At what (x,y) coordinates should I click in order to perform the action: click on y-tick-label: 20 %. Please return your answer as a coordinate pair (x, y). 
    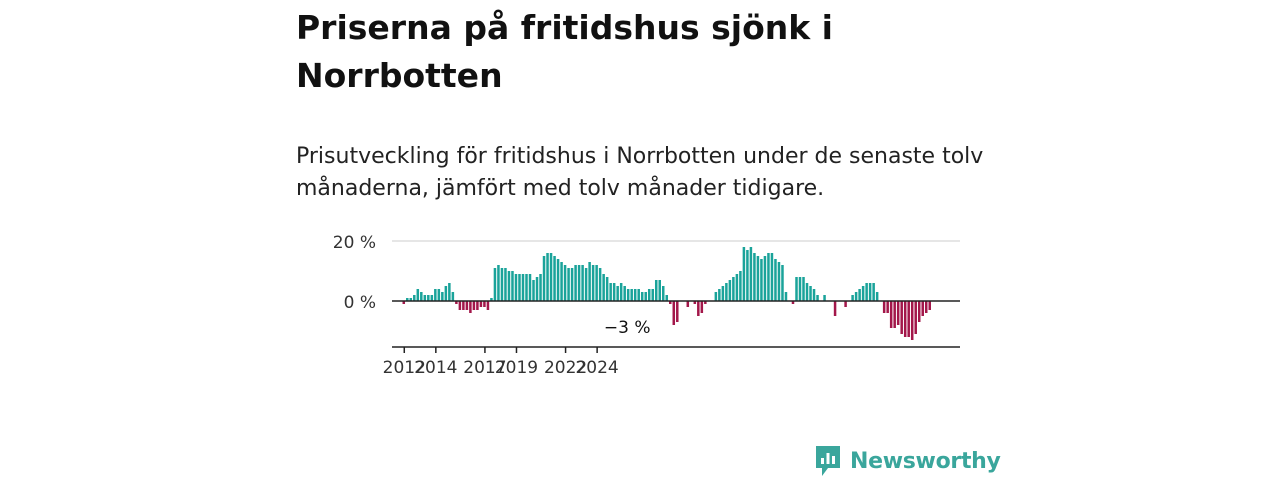
    Looking at the image, I should click on (354, 243).